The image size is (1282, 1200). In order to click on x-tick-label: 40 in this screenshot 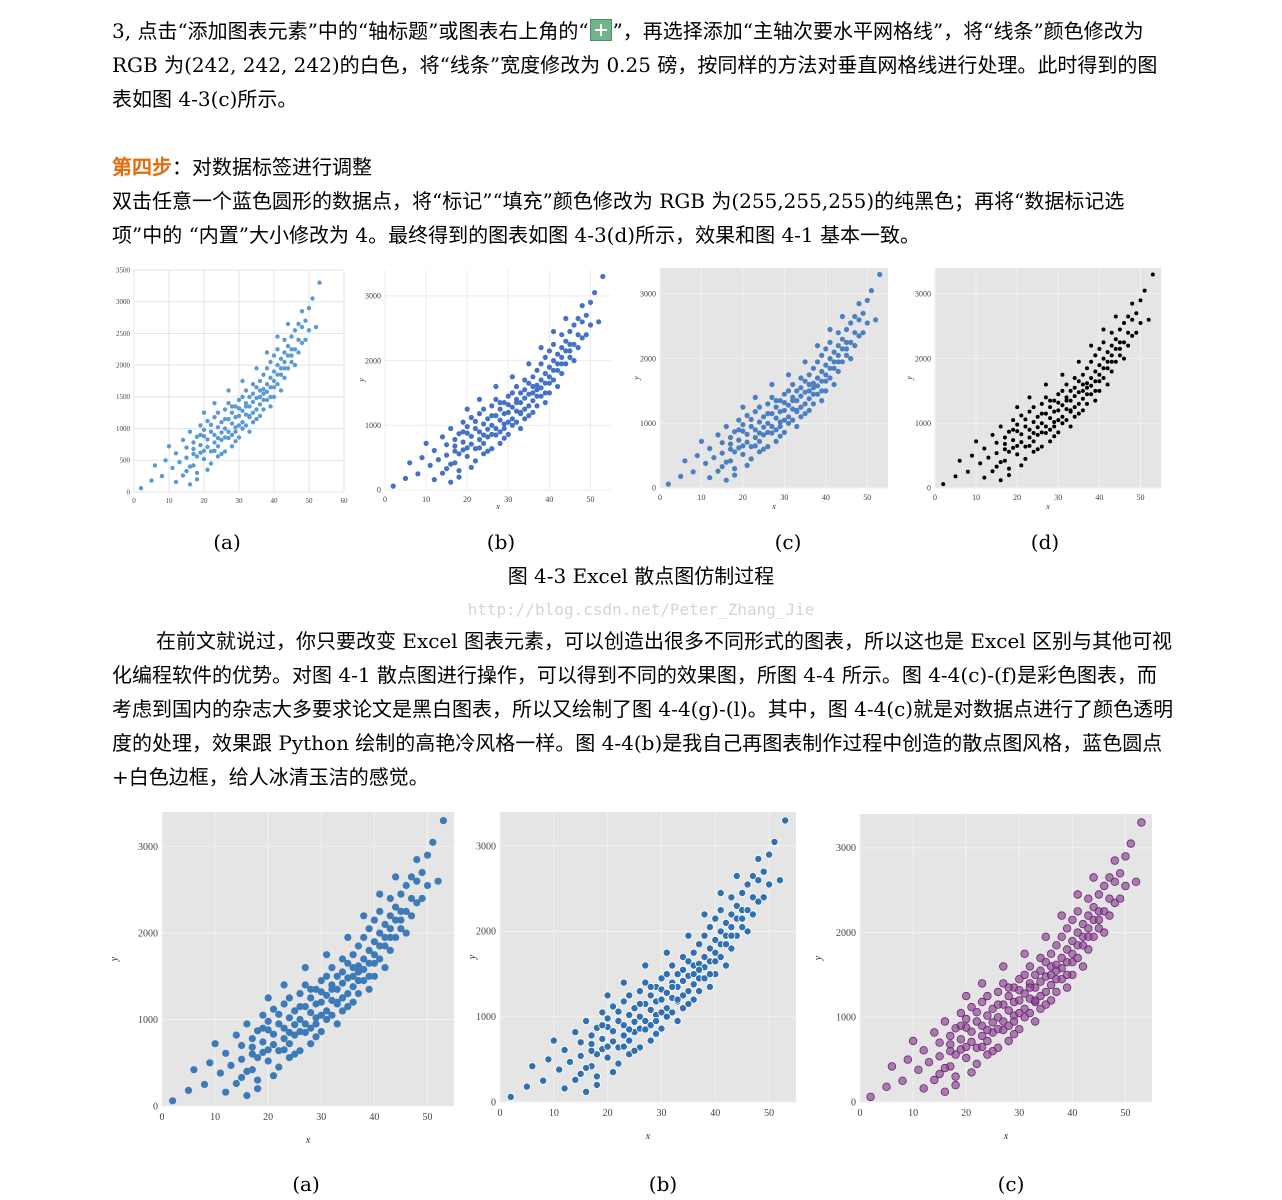, I will do `click(374, 1117)`.